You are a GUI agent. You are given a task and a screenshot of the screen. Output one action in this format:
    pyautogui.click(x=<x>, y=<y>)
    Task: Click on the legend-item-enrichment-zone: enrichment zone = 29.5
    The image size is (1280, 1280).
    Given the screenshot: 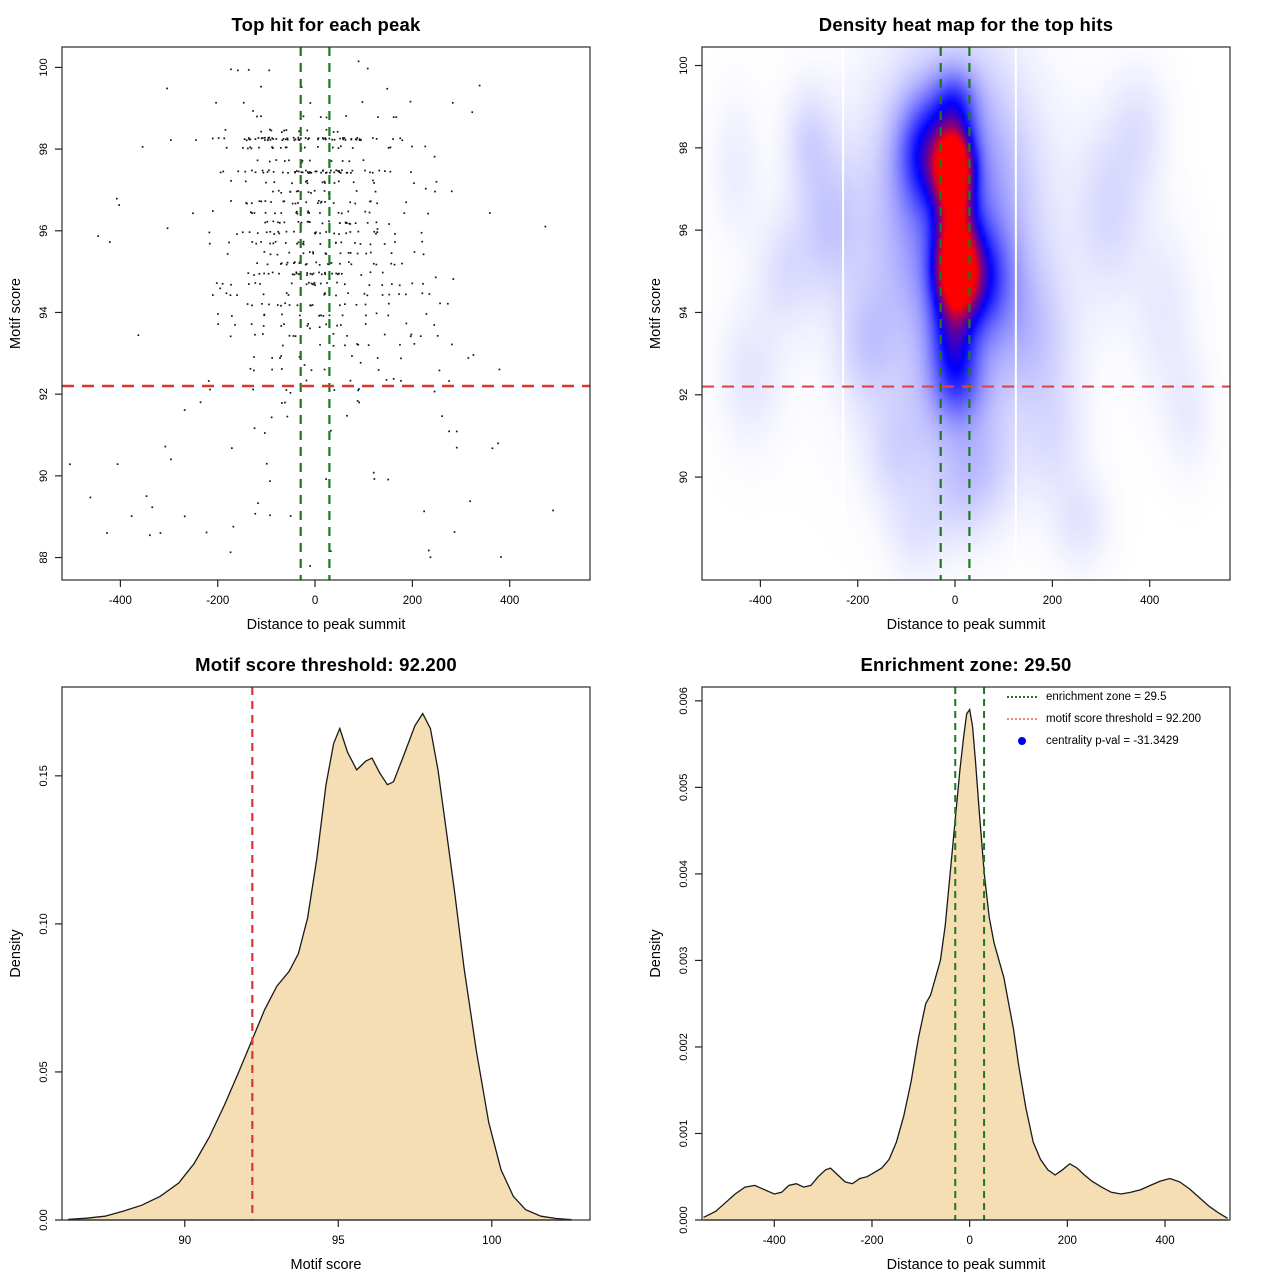 What is the action you would take?
    pyautogui.click(x=1103, y=697)
    